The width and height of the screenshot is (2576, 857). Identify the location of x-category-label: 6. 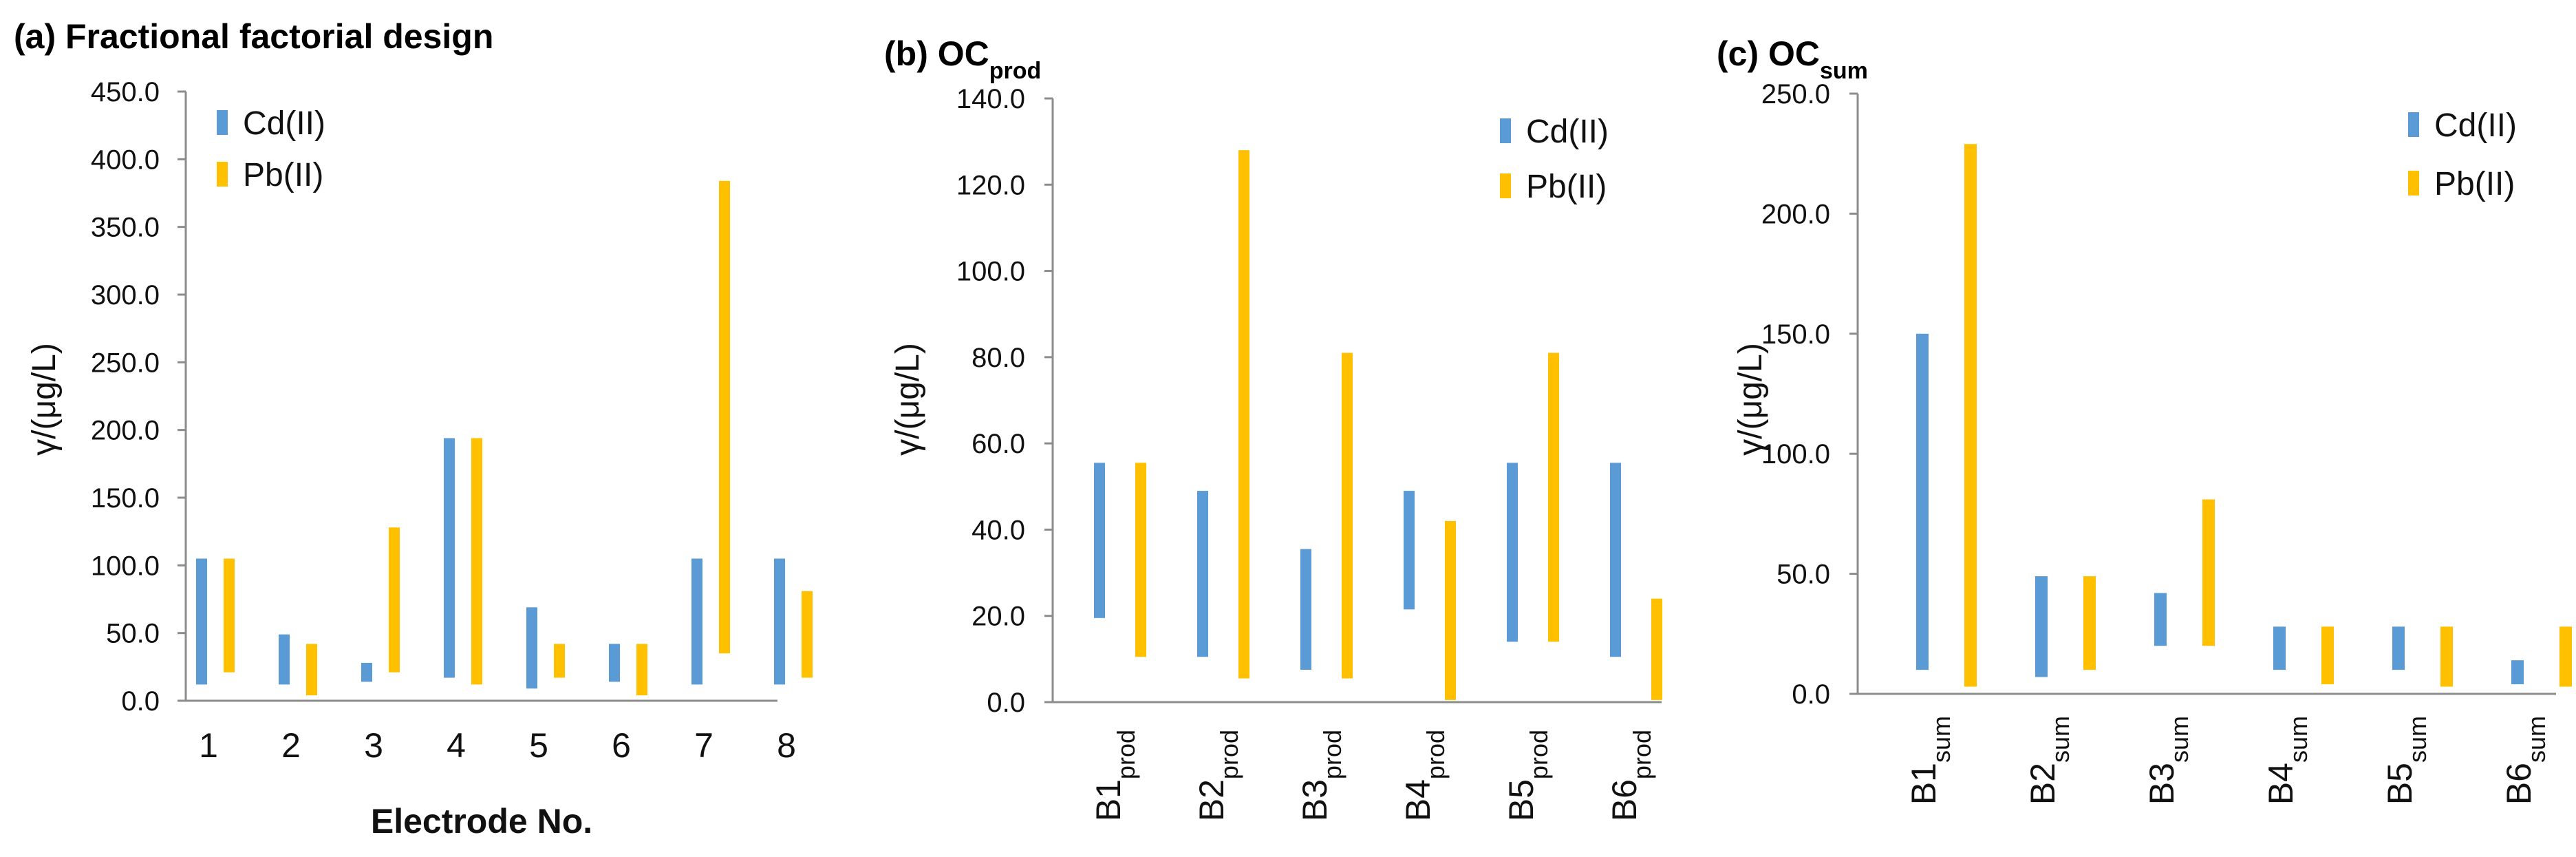
(621, 745).